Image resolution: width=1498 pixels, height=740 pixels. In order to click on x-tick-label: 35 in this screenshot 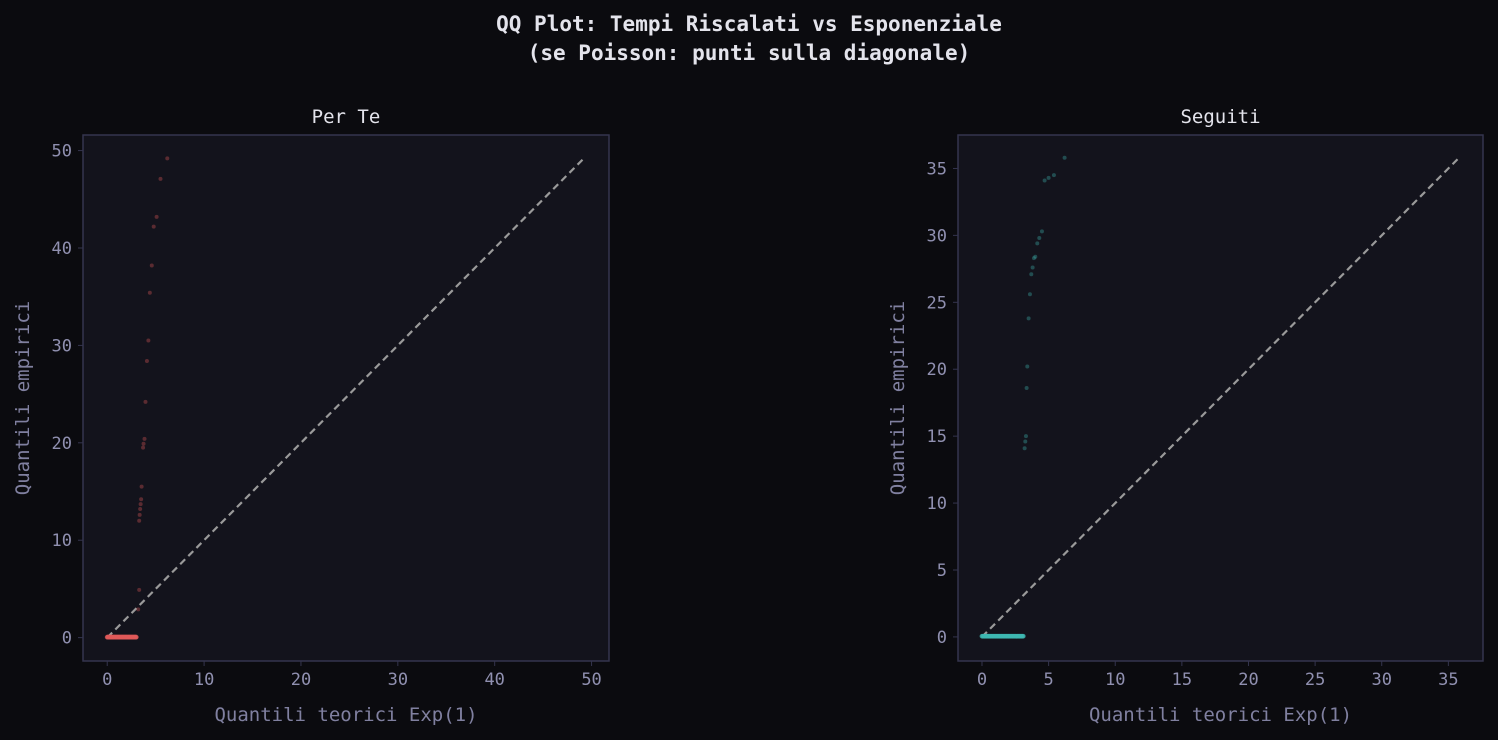, I will do `click(1448, 680)`.